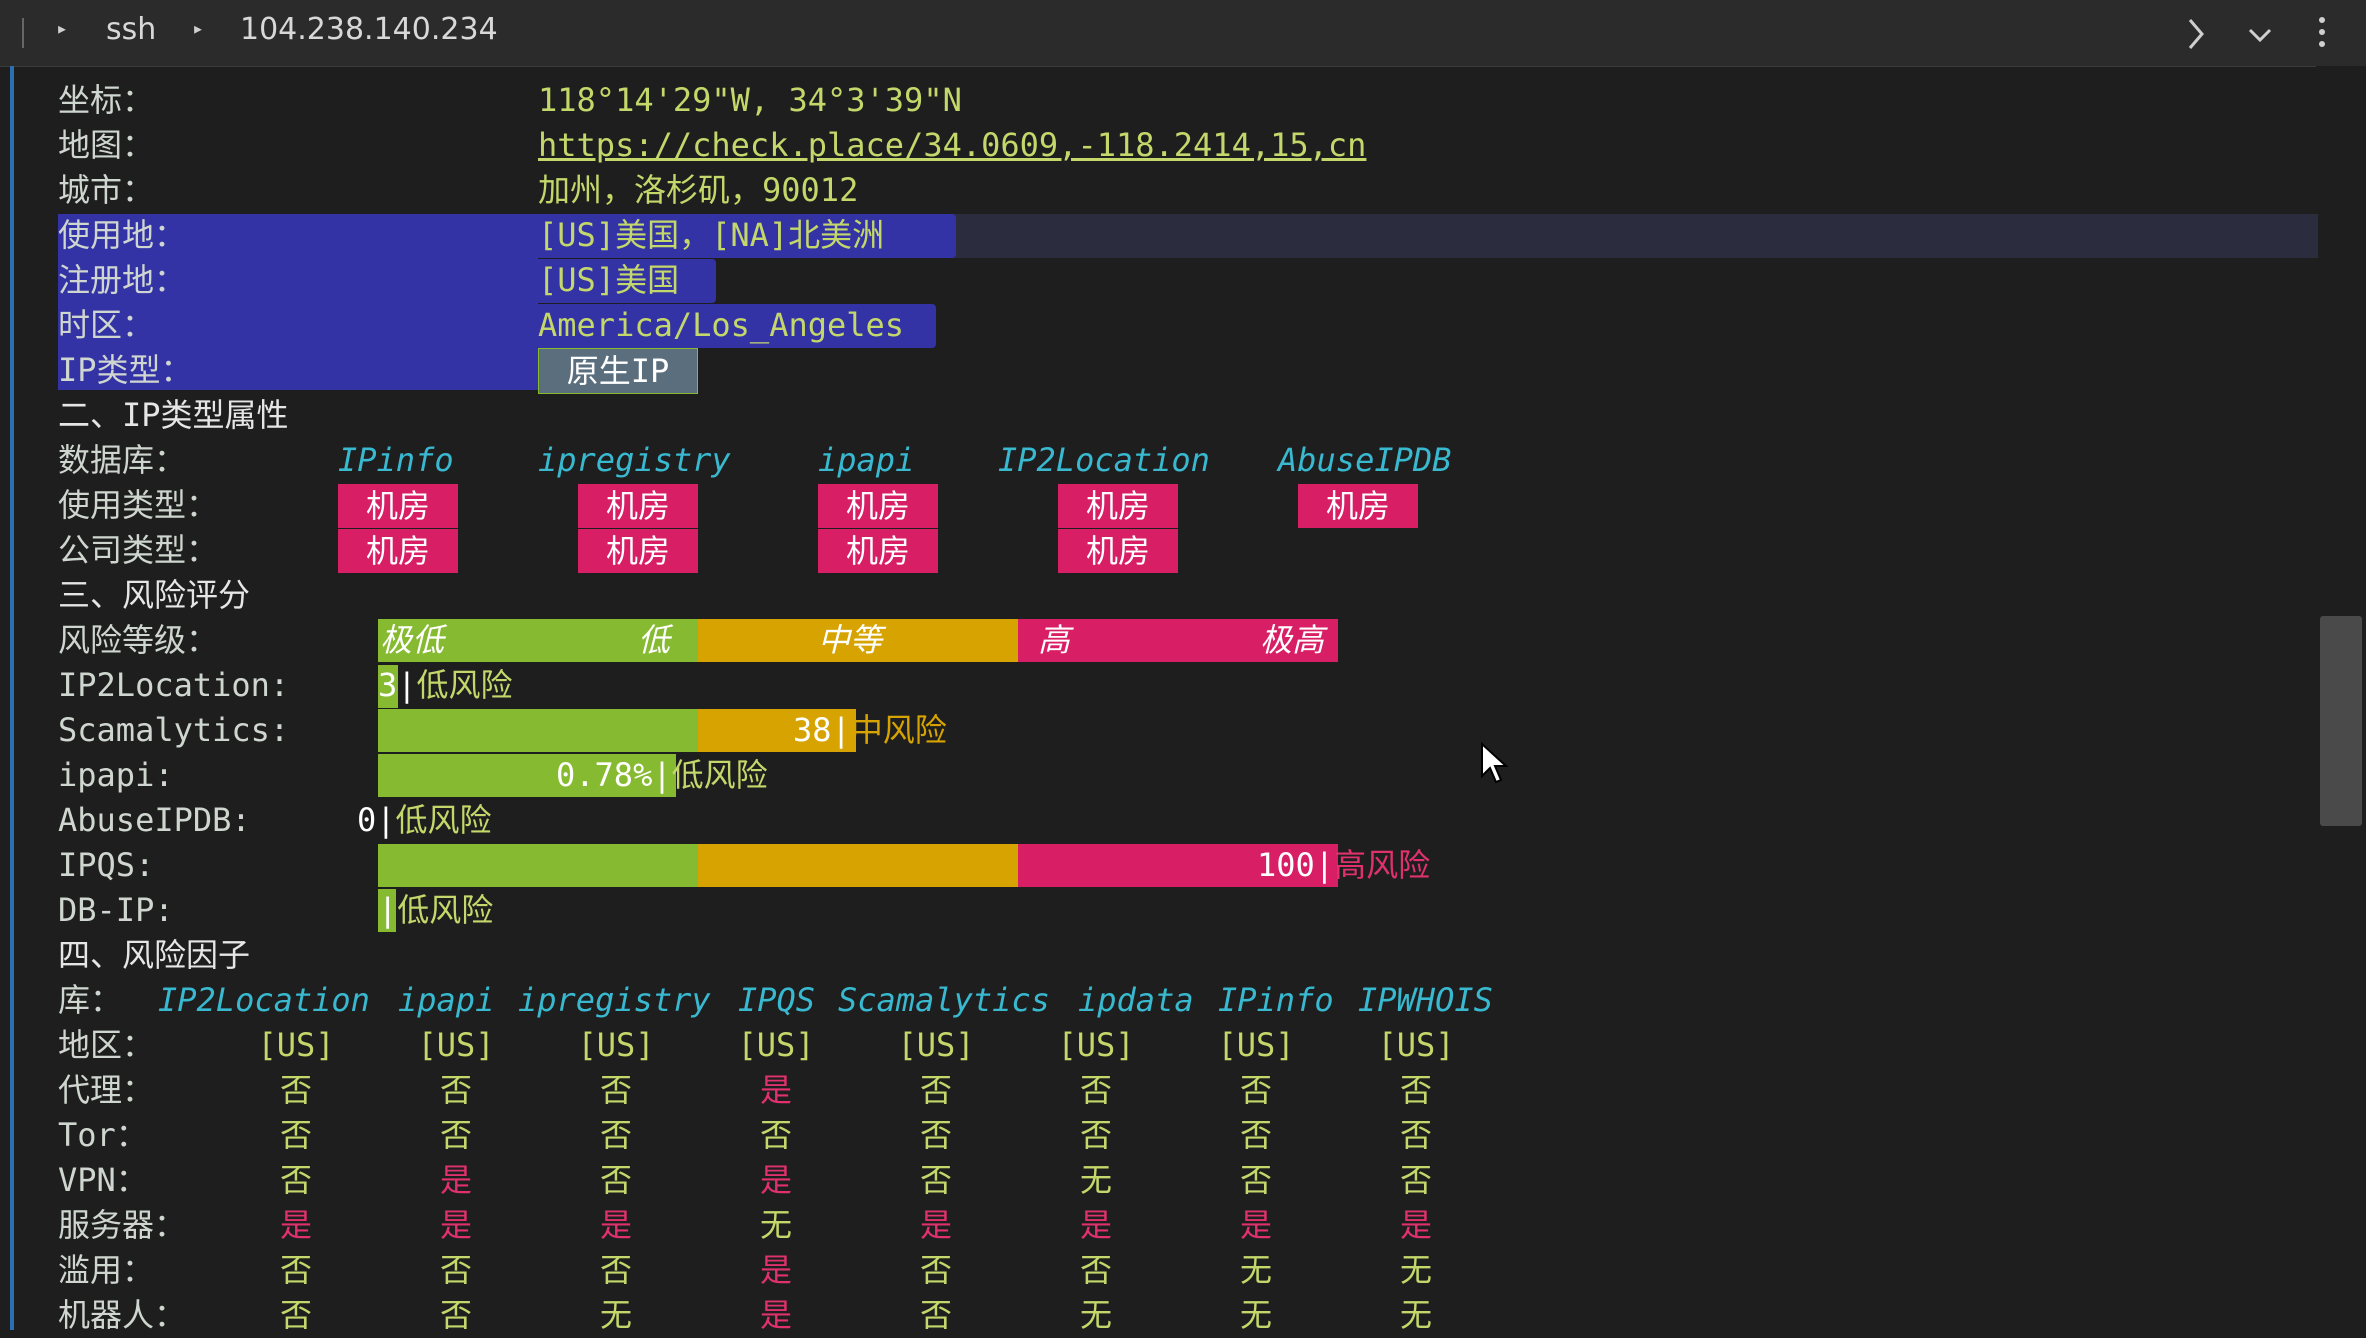  What do you see at coordinates (138, 550) in the screenshot?
I see `company-type-label: 公司类型：` at bounding box center [138, 550].